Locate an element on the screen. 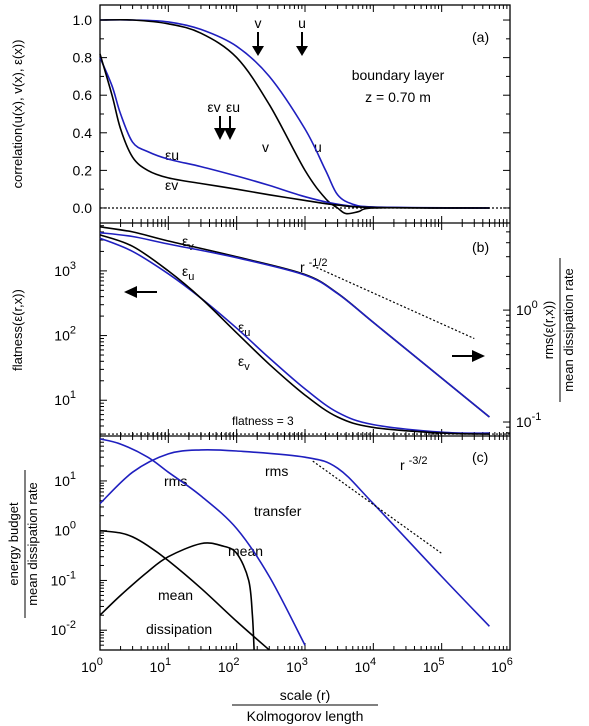 This screenshot has width=589, height=726. y-tick-label: 10² is located at coordinates (65, 334).